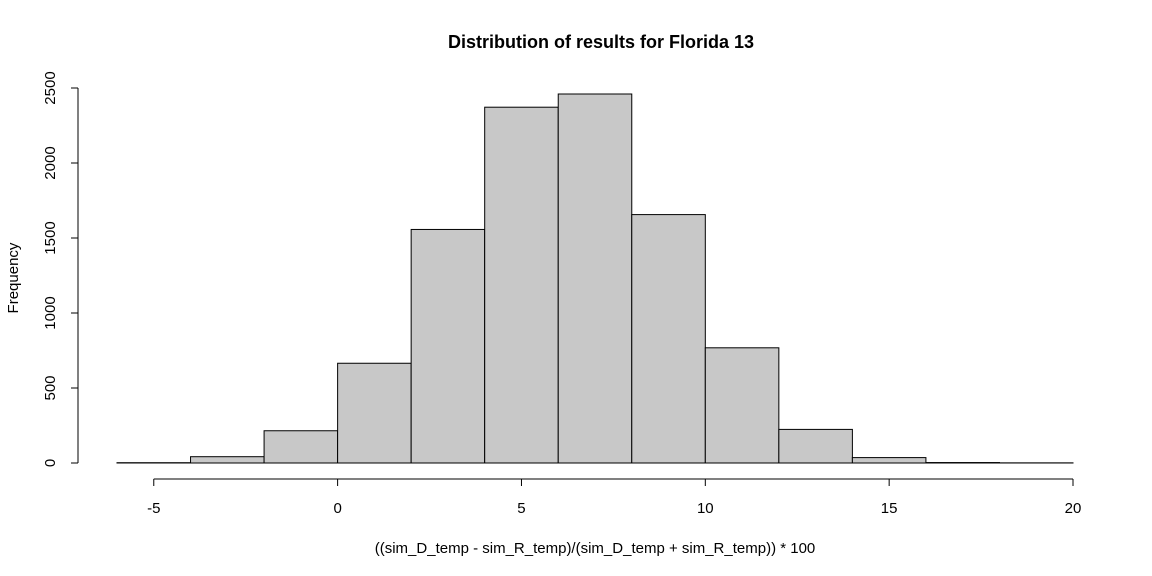  Describe the element at coordinates (614, 497) in the screenshot. I see `x-axis: -5 0 5 10 15 20` at that location.